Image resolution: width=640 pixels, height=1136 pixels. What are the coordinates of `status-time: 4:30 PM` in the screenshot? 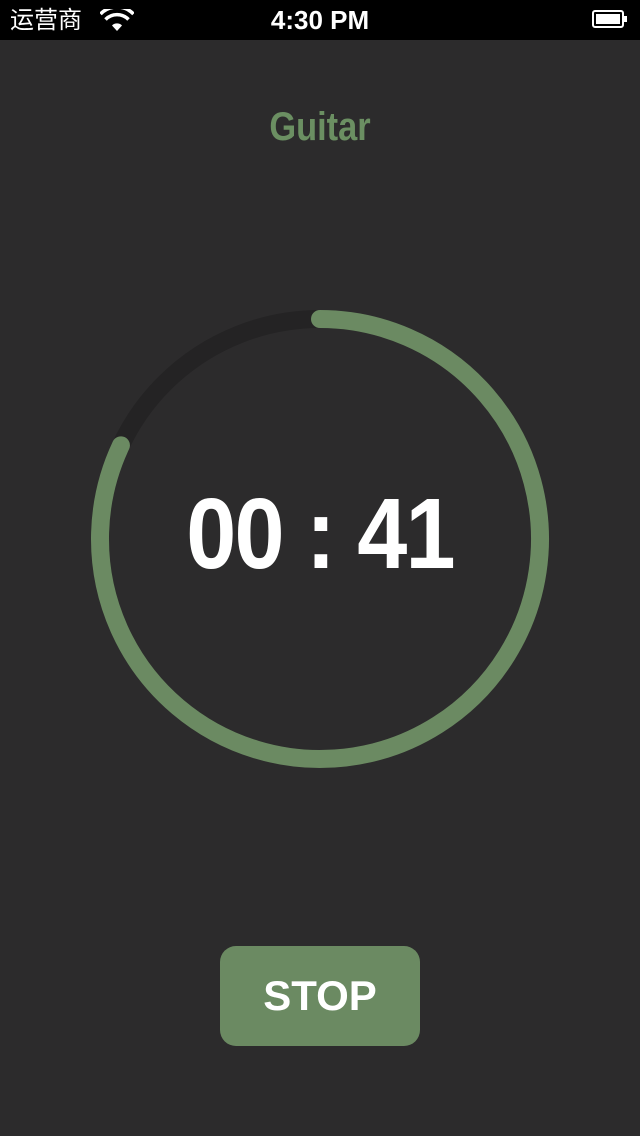 It's located at (320, 20).